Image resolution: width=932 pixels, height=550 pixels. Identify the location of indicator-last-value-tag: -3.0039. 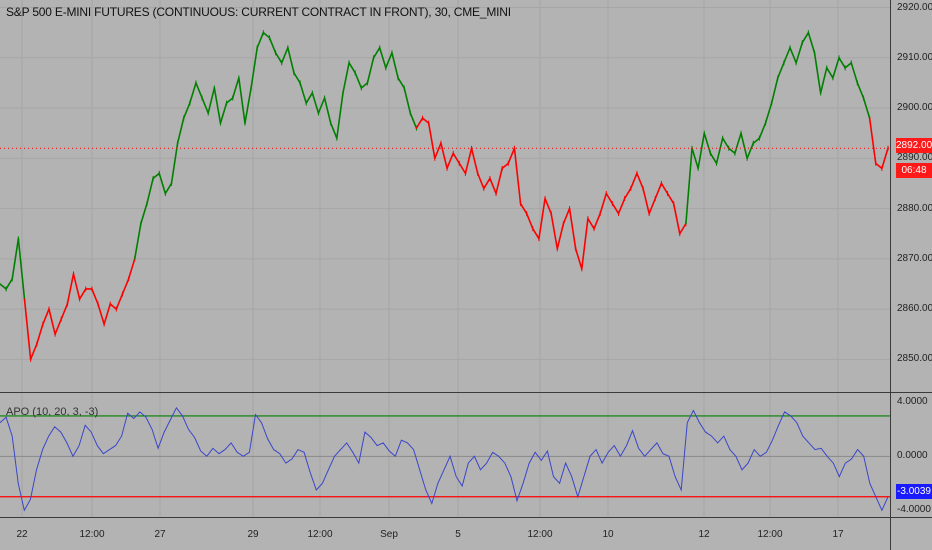
(914, 491).